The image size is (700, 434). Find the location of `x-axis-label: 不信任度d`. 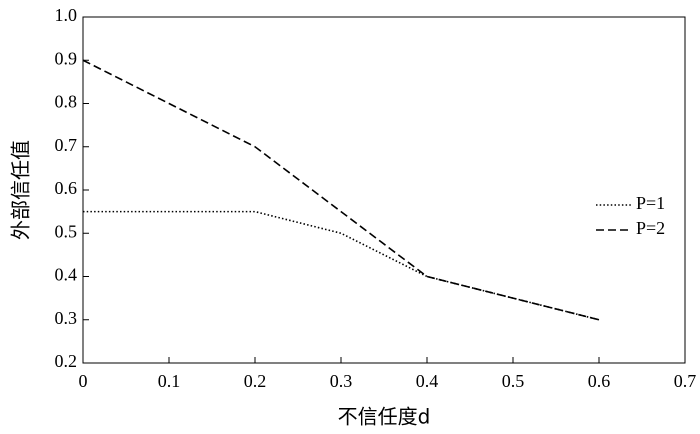

x-axis-label: 不信任度d is located at coordinates (384, 417).